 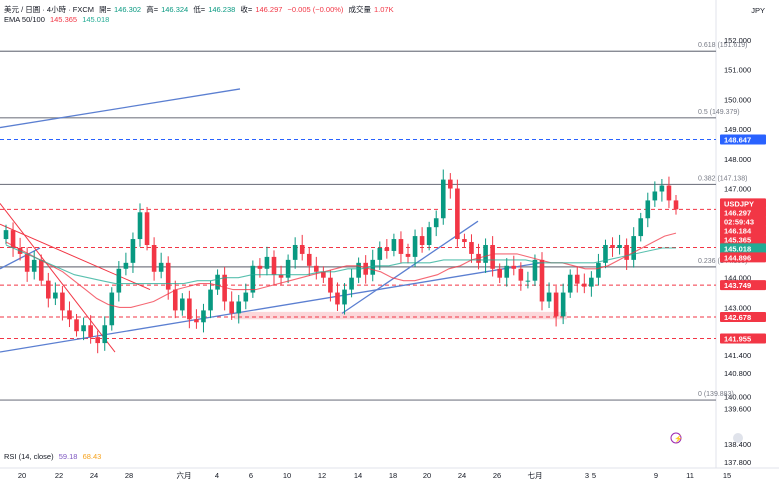 What do you see at coordinates (716, 394) in the screenshot?
I see `fib-level-label: 0 (139.883)` at bounding box center [716, 394].